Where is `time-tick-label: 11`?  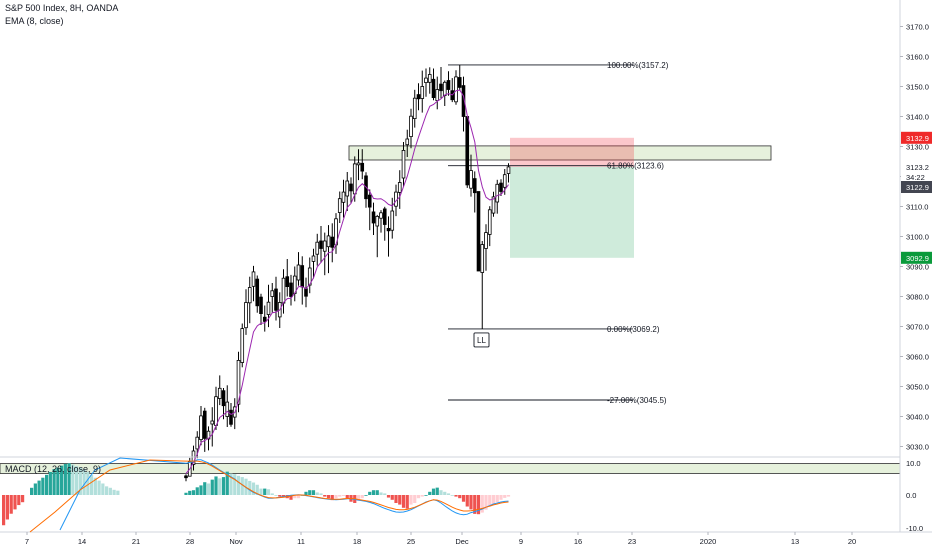 time-tick-label: 11 is located at coordinates (301, 541).